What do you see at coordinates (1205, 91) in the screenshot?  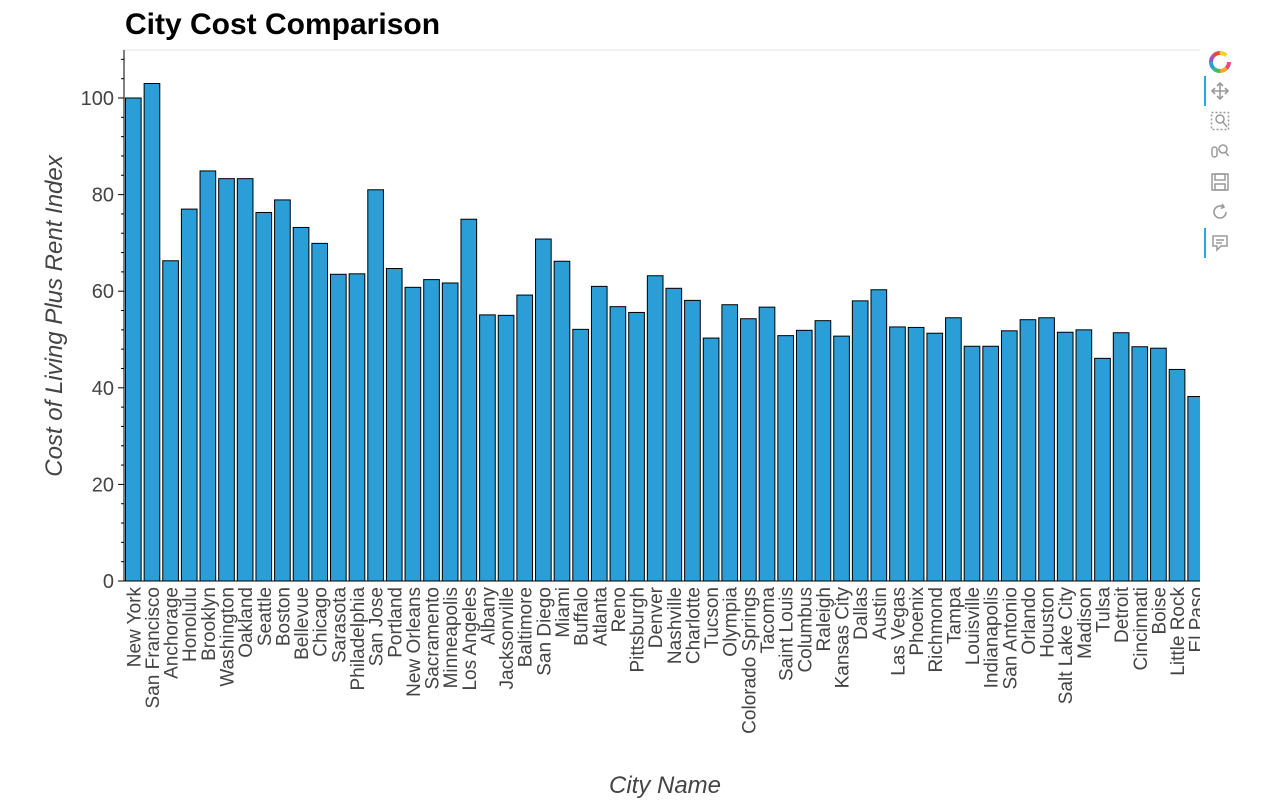 I see `pan-active-indicator` at bounding box center [1205, 91].